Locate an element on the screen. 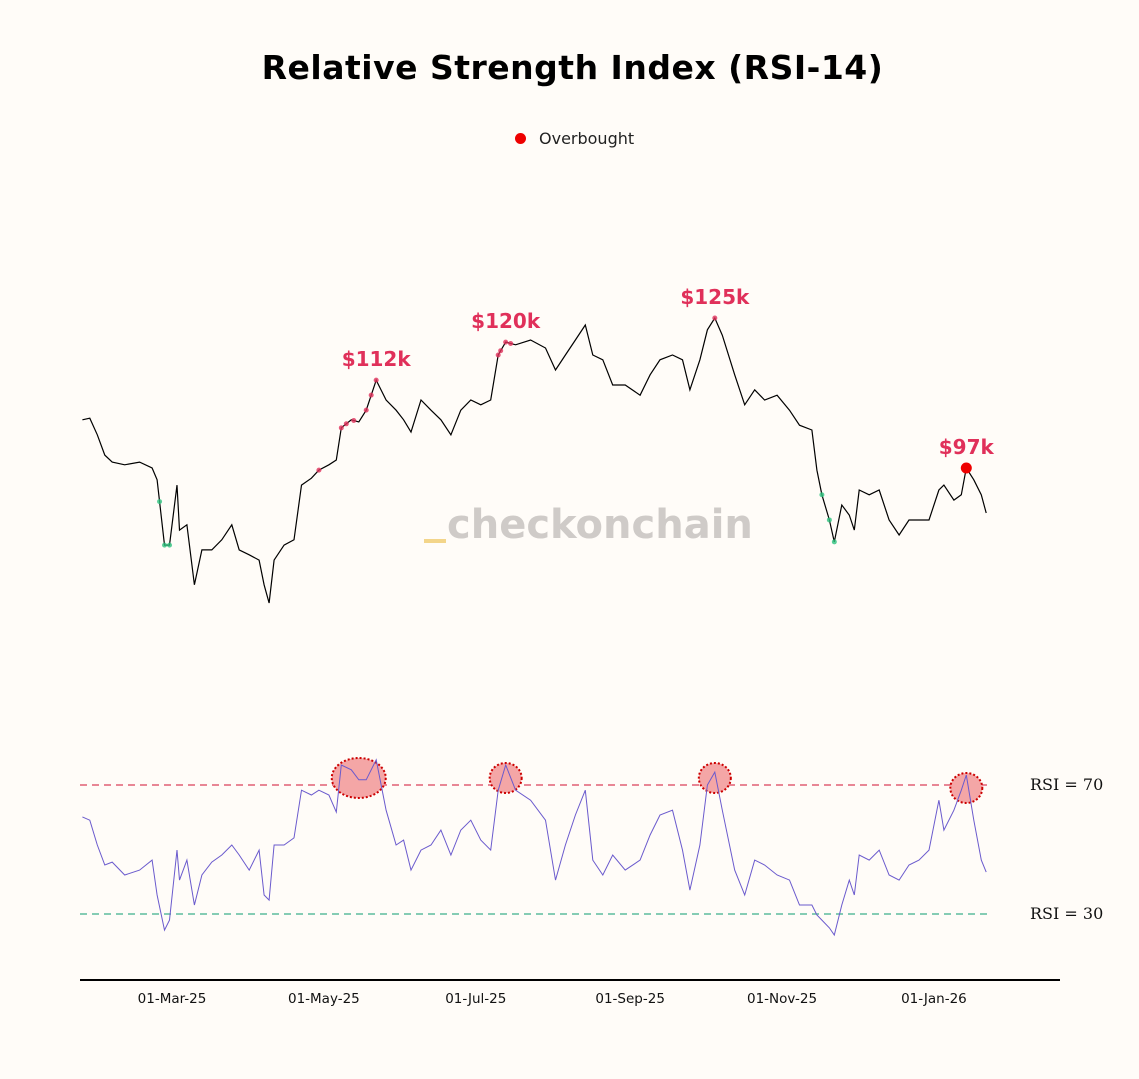  watermark-text: checkonchain is located at coordinates (600, 525).